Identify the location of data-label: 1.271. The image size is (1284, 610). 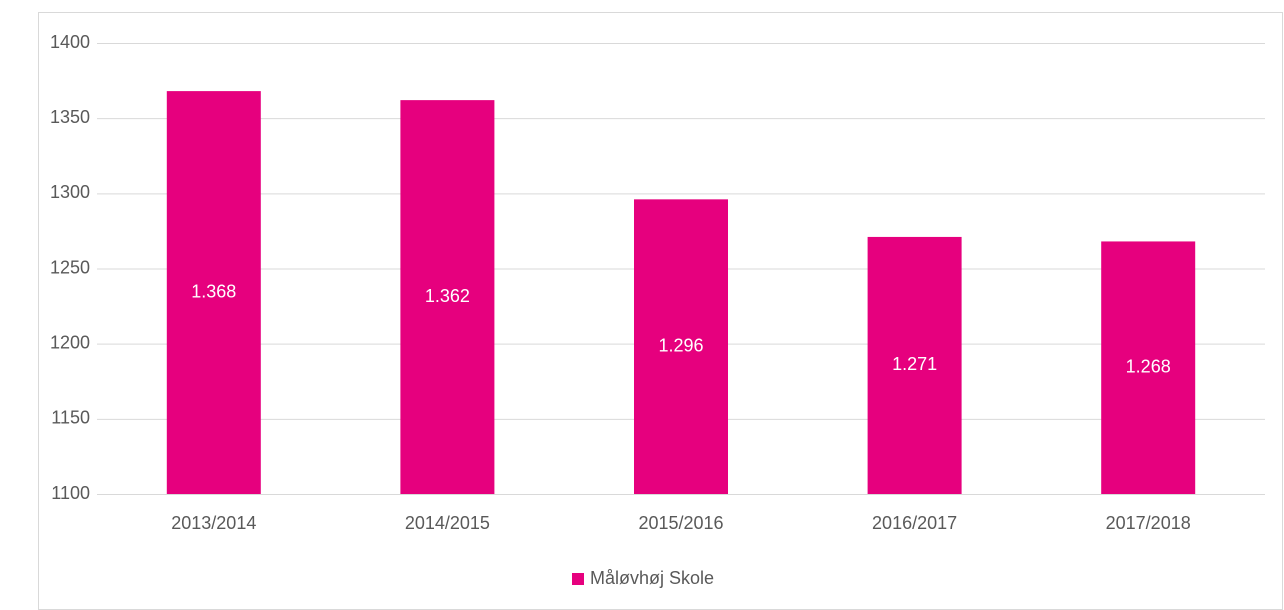
(914, 364).